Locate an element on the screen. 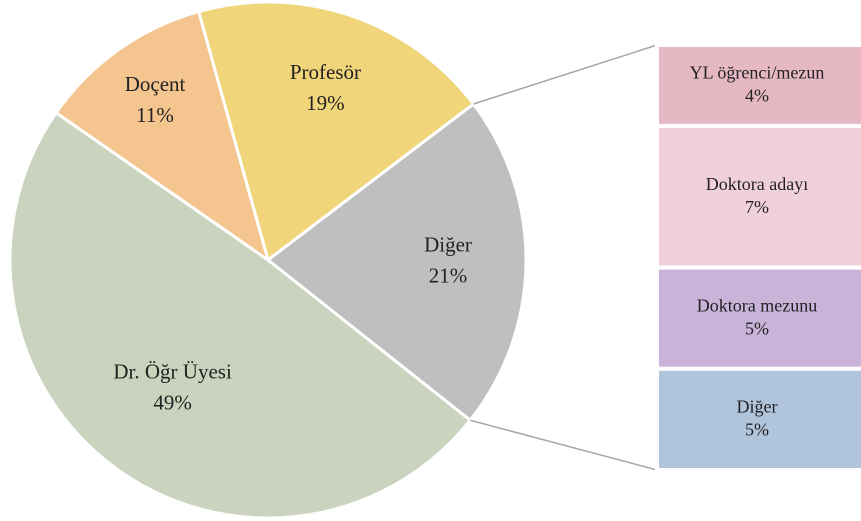 Image resolution: width=861 pixels, height=521 pixels. slice-label: Dr. Öğr Üyesi is located at coordinates (172, 371).